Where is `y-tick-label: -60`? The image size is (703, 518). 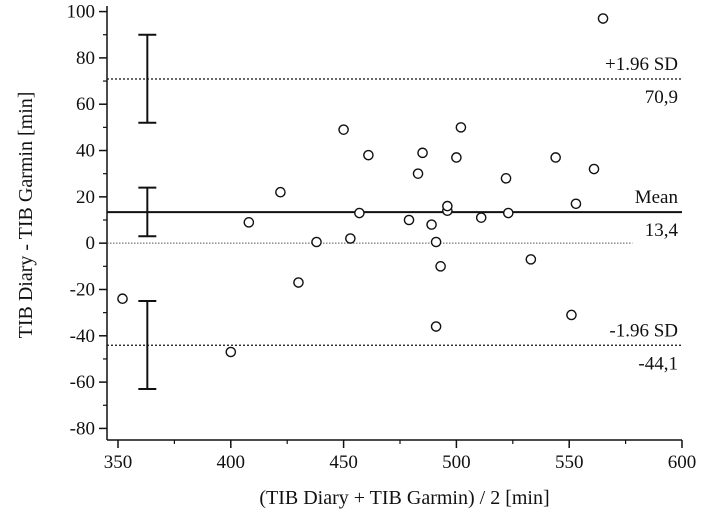 y-tick-label: -60 is located at coordinates (82, 382).